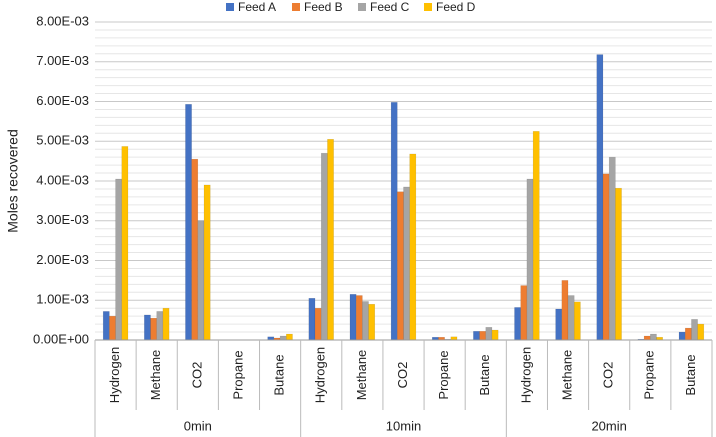  Describe the element at coordinates (62, 259) in the screenshot. I see `y-tick-label: 2.00E-03` at that location.